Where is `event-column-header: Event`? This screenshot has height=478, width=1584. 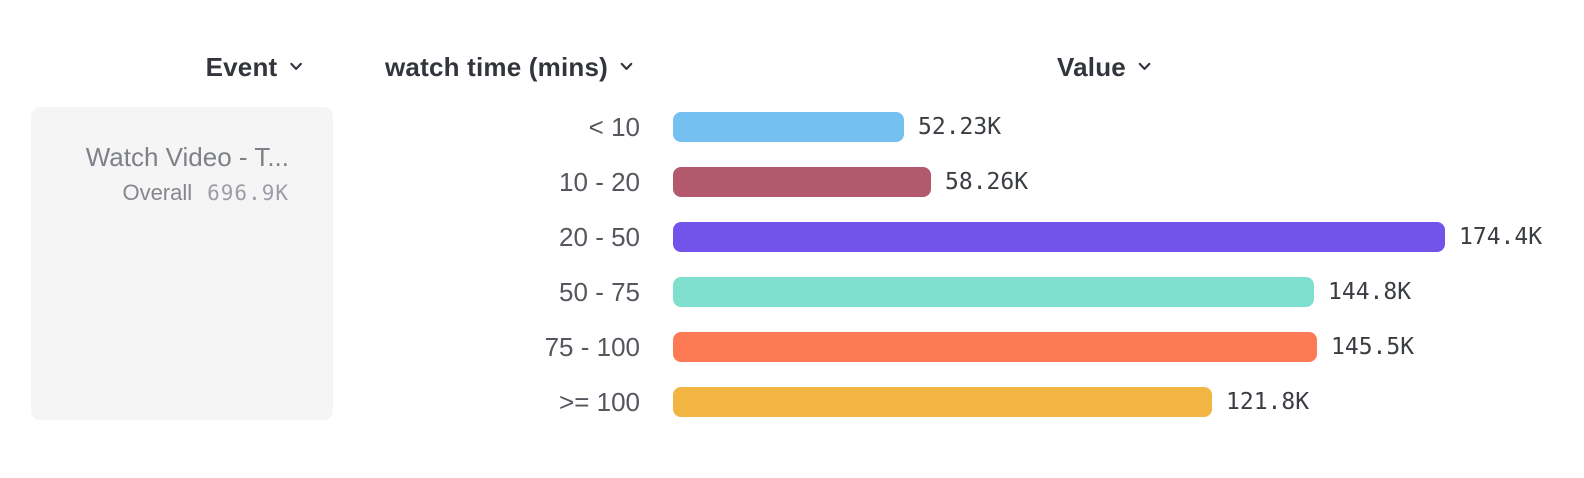
event-column-header: Event is located at coordinates (255, 67).